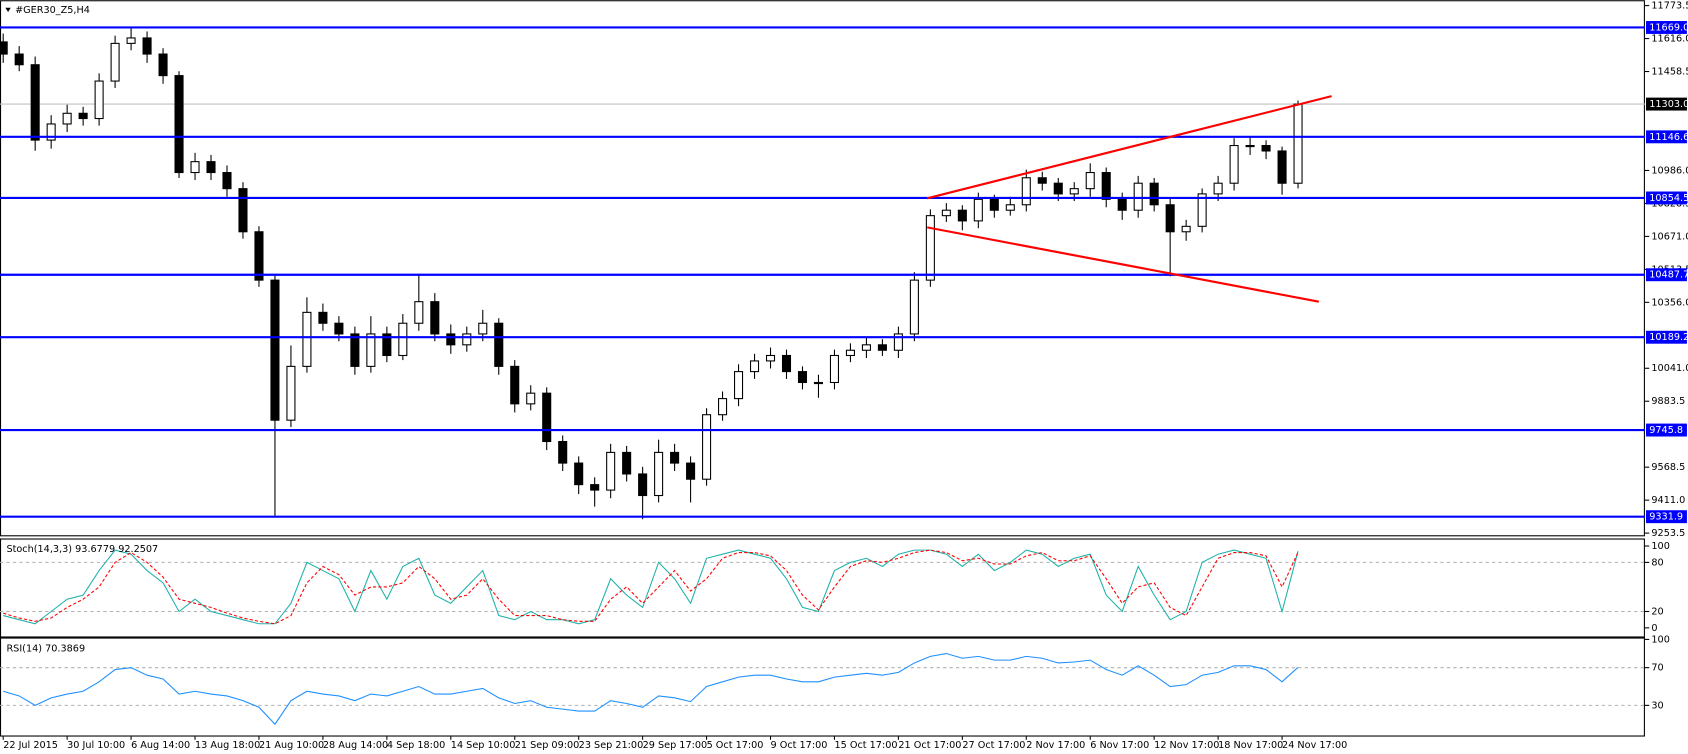 The image size is (1688, 754). Describe the element at coordinates (1669, 236) in the screenshot. I see `y-tick-label: 10671.0` at that location.